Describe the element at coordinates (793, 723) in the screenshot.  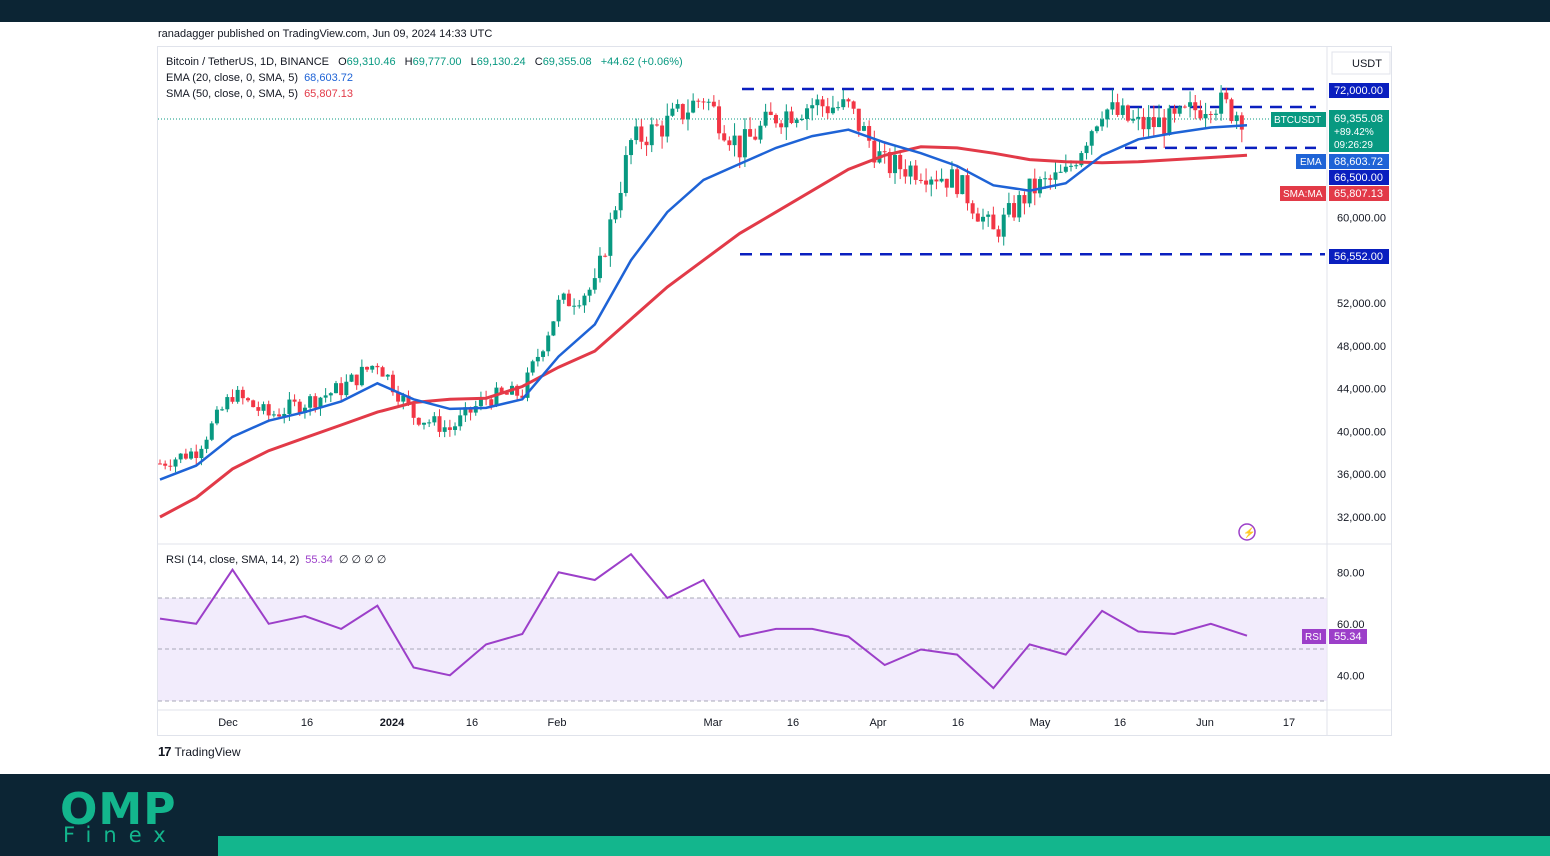
I see `time-tick-label: 16` at that location.